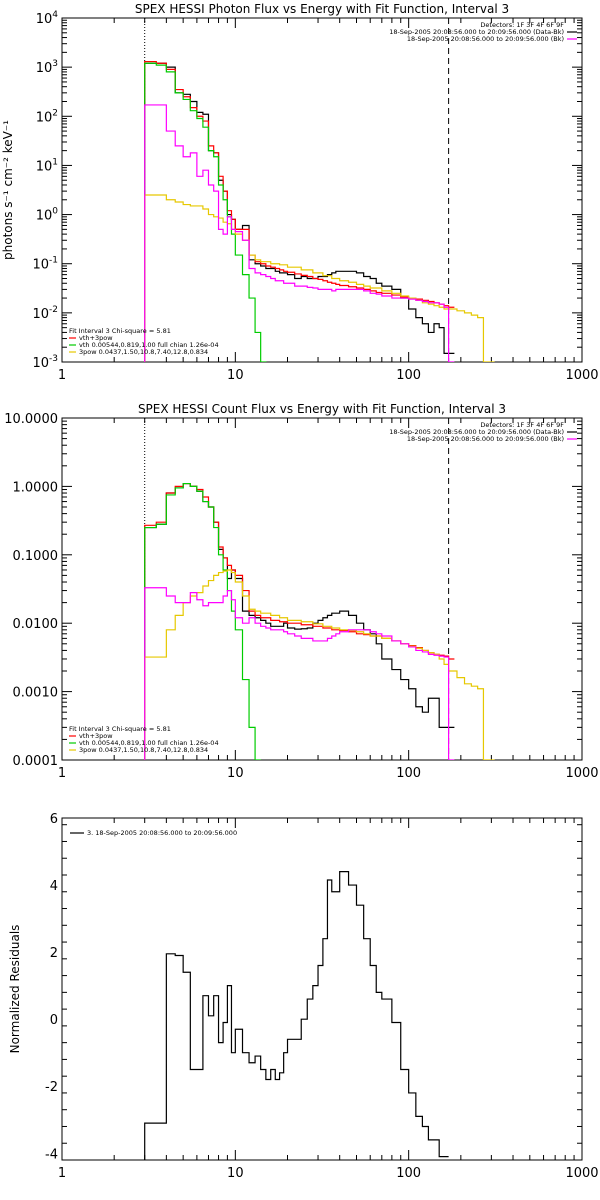 The image size is (600, 1200). Describe the element at coordinates (8, 190) in the screenshot. I see `y-axis-label: photons s⁻¹ cm⁻² keV⁻¹` at that location.